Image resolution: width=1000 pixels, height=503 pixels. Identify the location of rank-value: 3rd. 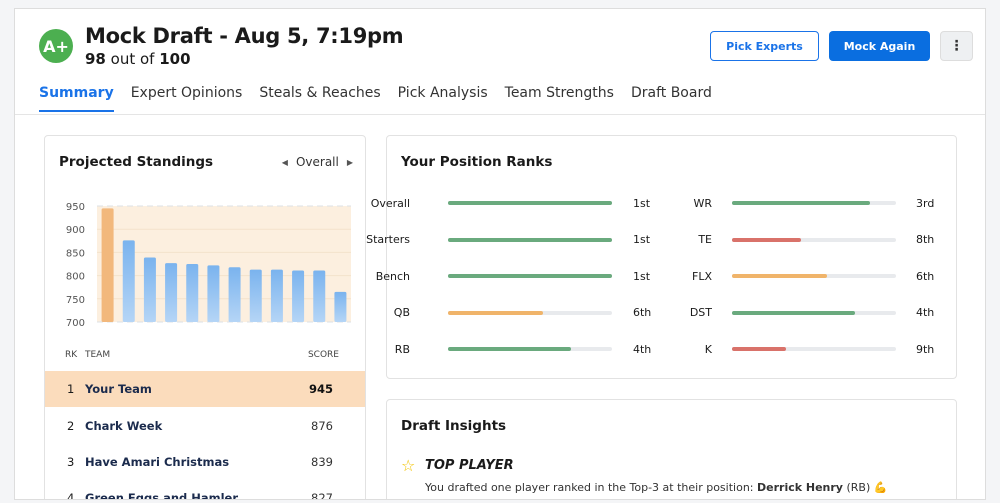
(925, 203).